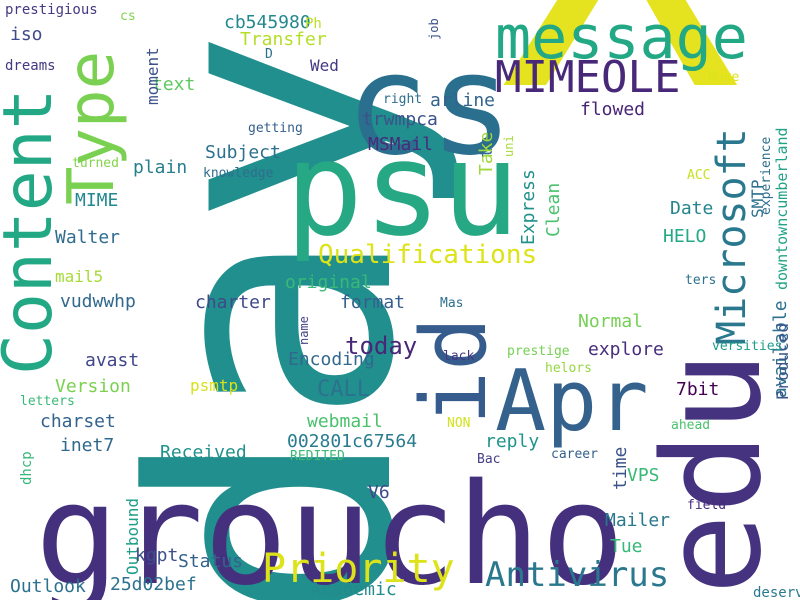 The width and height of the screenshot is (800, 600). I want to click on word-letters: letters, so click(47, 401).